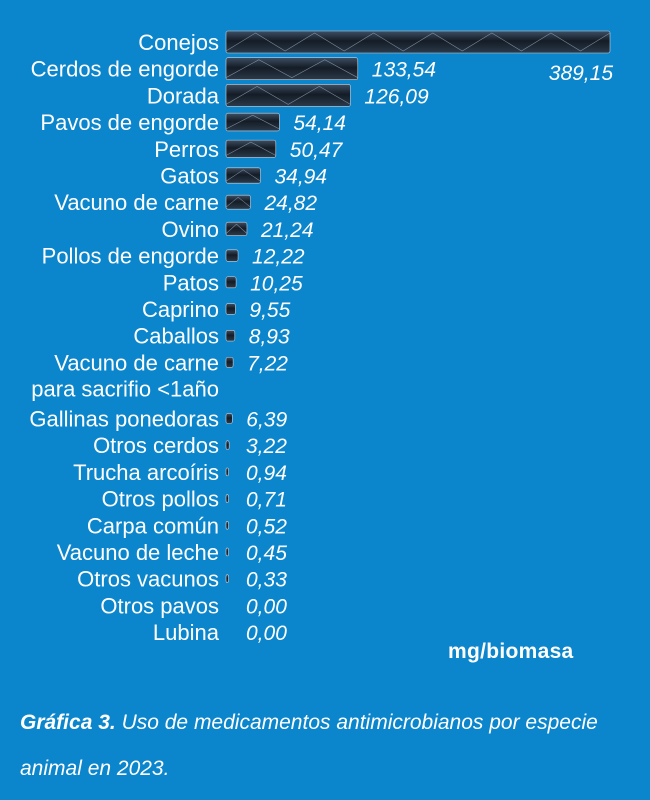 This screenshot has width=650, height=800. I want to click on bar-gatos, so click(243, 175).